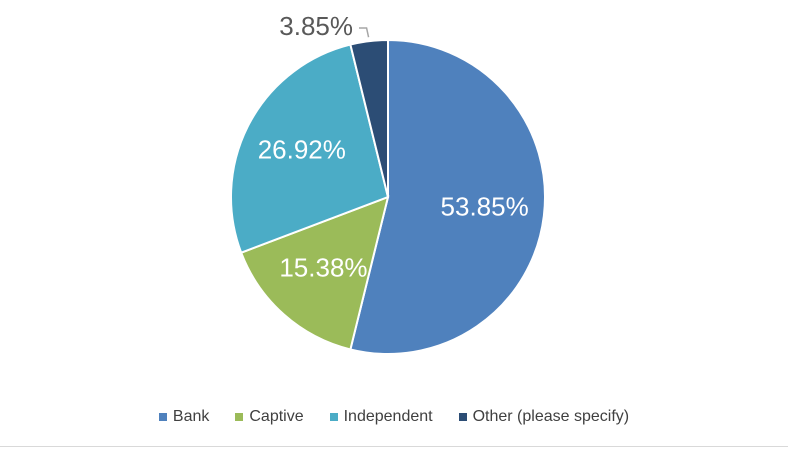  Describe the element at coordinates (394, 446) in the screenshot. I see `bottom-rule` at that location.